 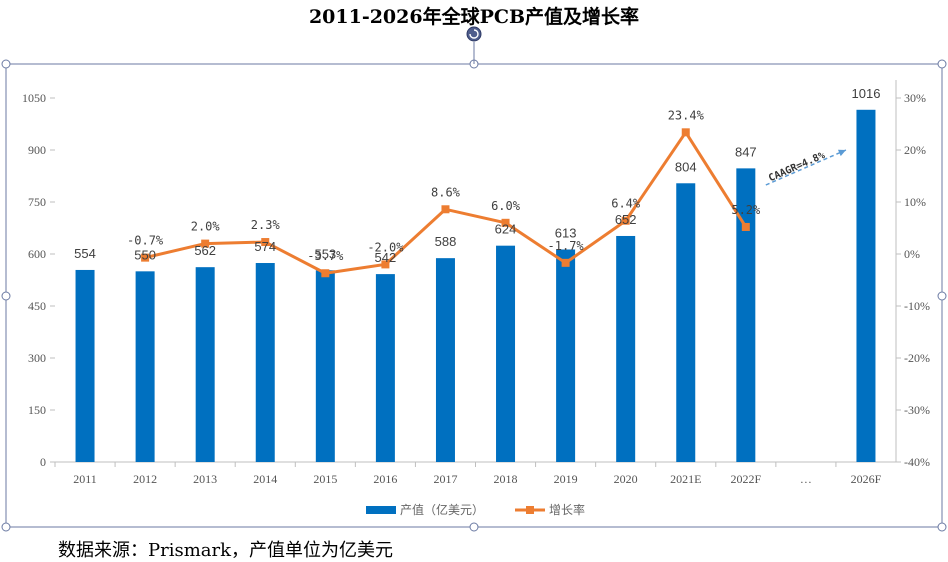 What do you see at coordinates (325, 479) in the screenshot?
I see `x-tick-label: 2015` at bounding box center [325, 479].